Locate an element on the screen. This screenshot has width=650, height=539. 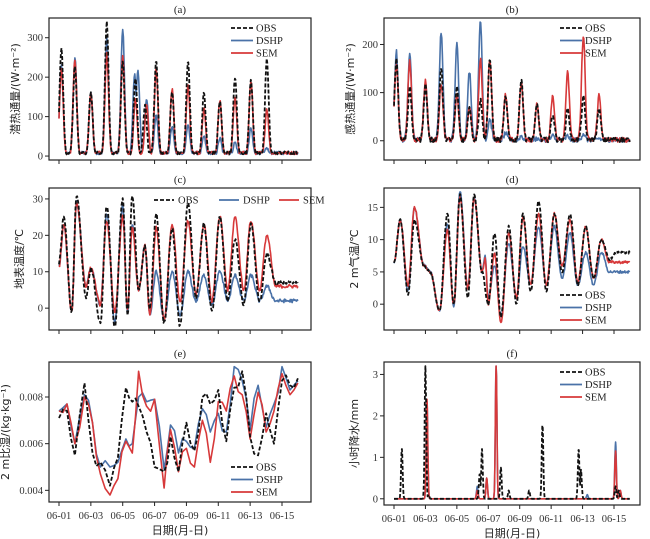
y-tick-label: 0.006 is located at coordinates (31, 444).